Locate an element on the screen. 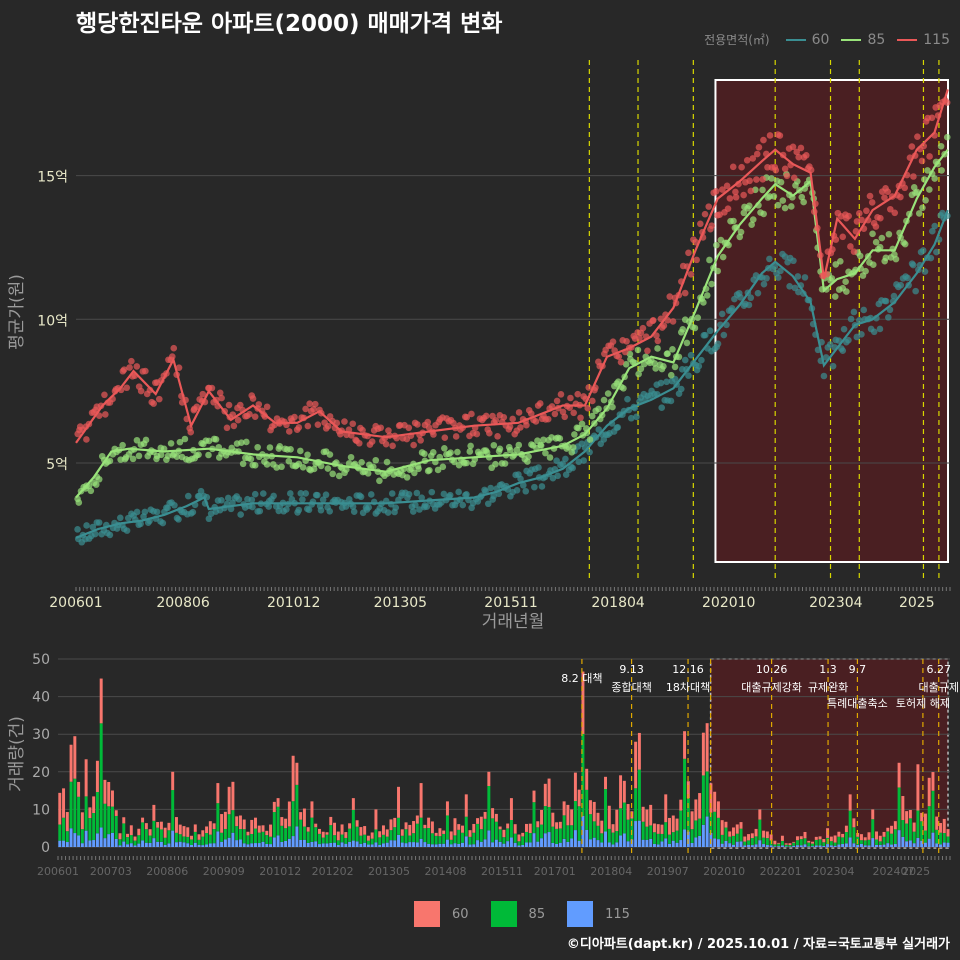  volume-y-tick-label: 20 is located at coordinates (41, 773).